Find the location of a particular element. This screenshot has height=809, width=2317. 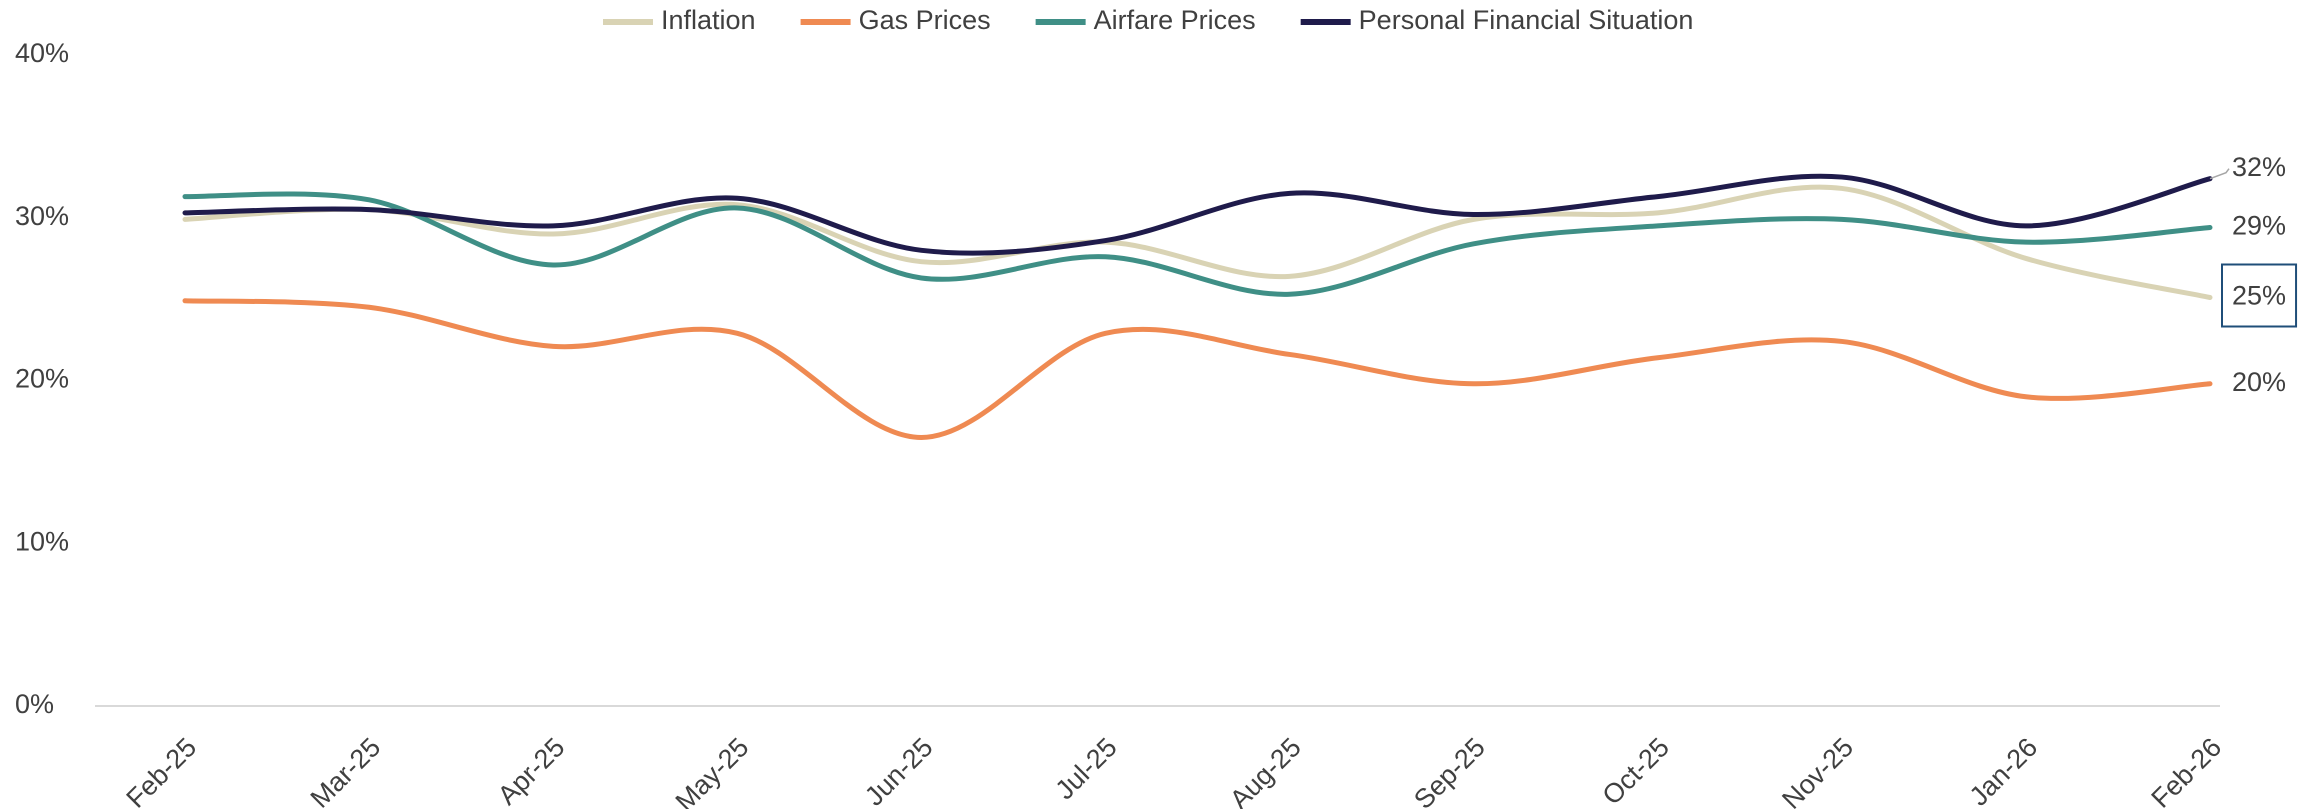

legend-label: Personal Financial Situation is located at coordinates (1526, 20).